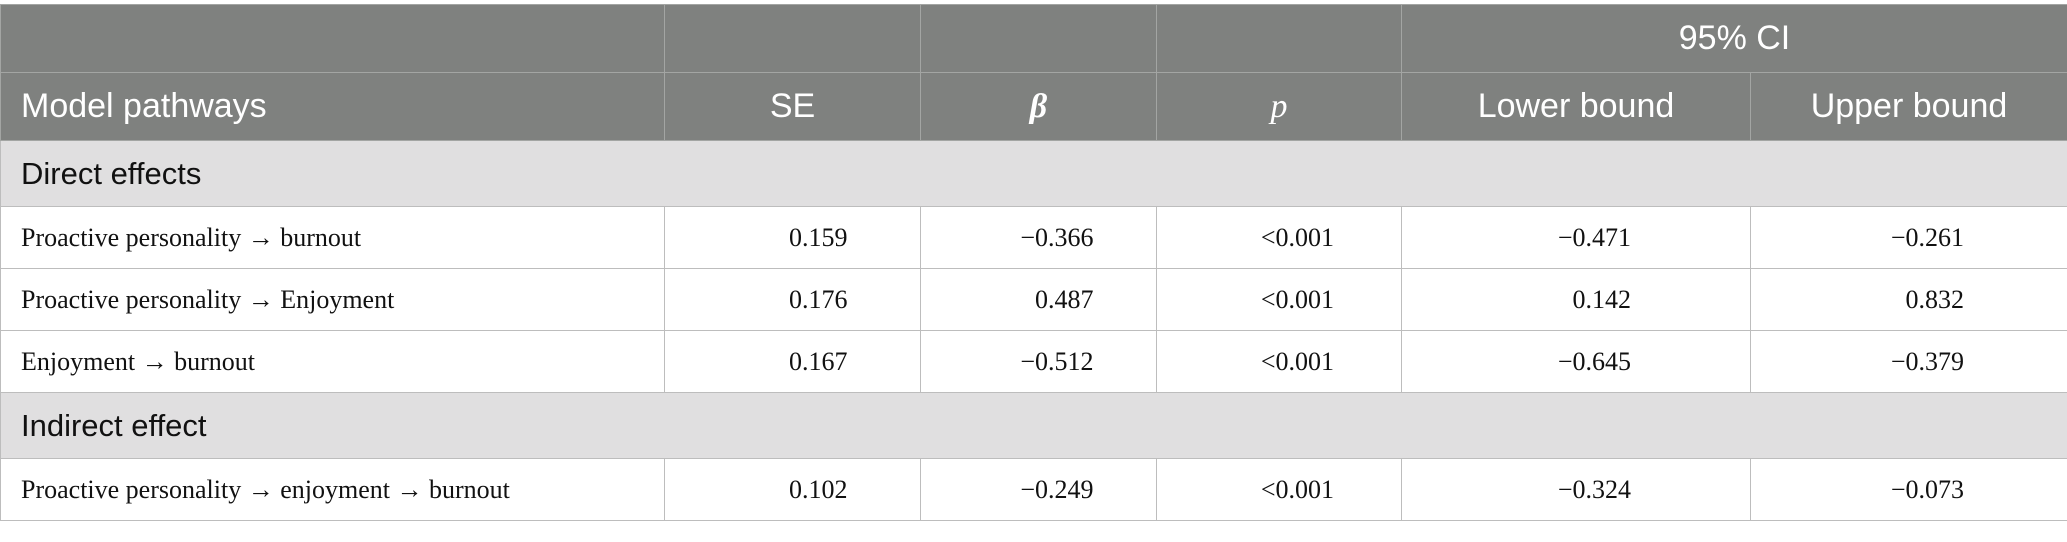 This screenshot has height=542, width=2067. I want to click on value: −0.512, so click(1039, 362).